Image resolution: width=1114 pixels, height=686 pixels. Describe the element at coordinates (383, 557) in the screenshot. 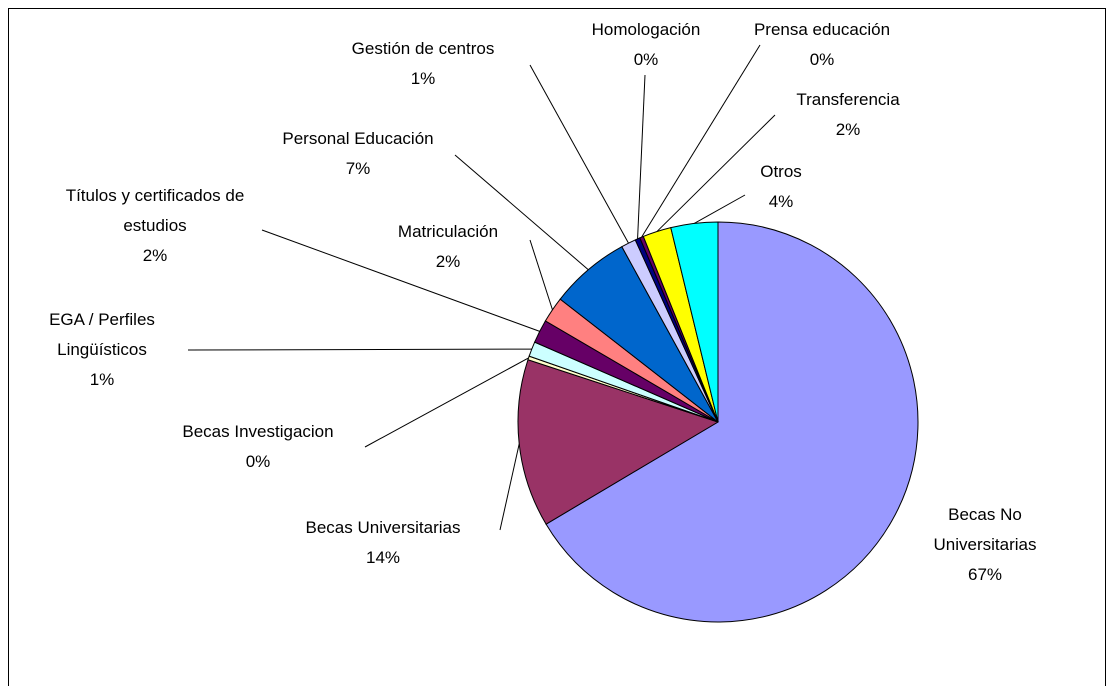

I see `slice-value-label: 14%` at that location.